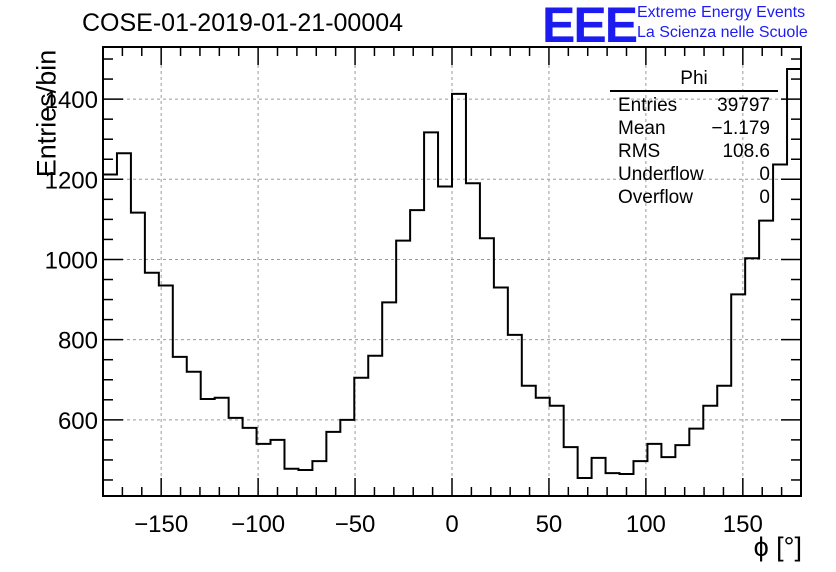 Image resolution: width=836 pixels, height=572 pixels. What do you see at coordinates (71, 260) in the screenshot?
I see `y-tick-label: 1000` at bounding box center [71, 260].